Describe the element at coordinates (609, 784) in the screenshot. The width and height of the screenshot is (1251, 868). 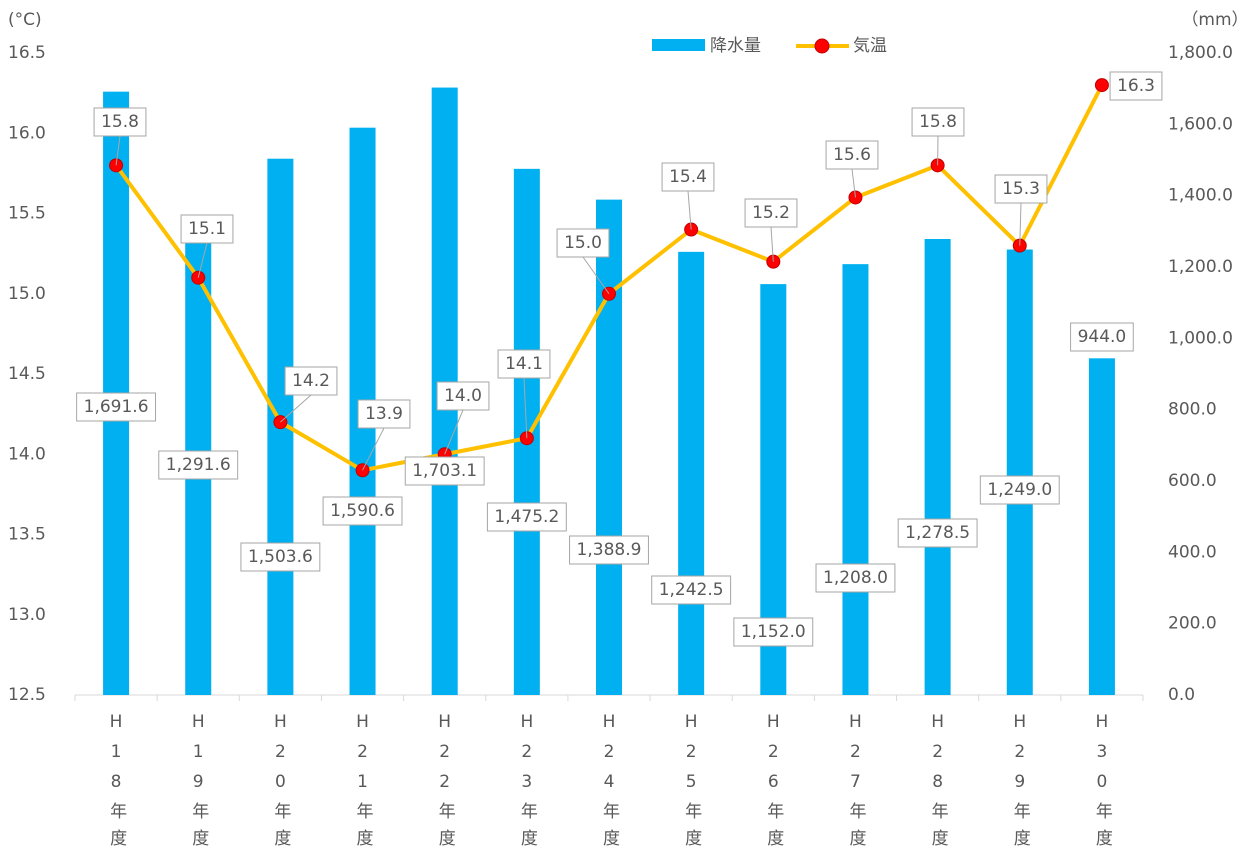
I see `x-tick-label: H24年度` at that location.